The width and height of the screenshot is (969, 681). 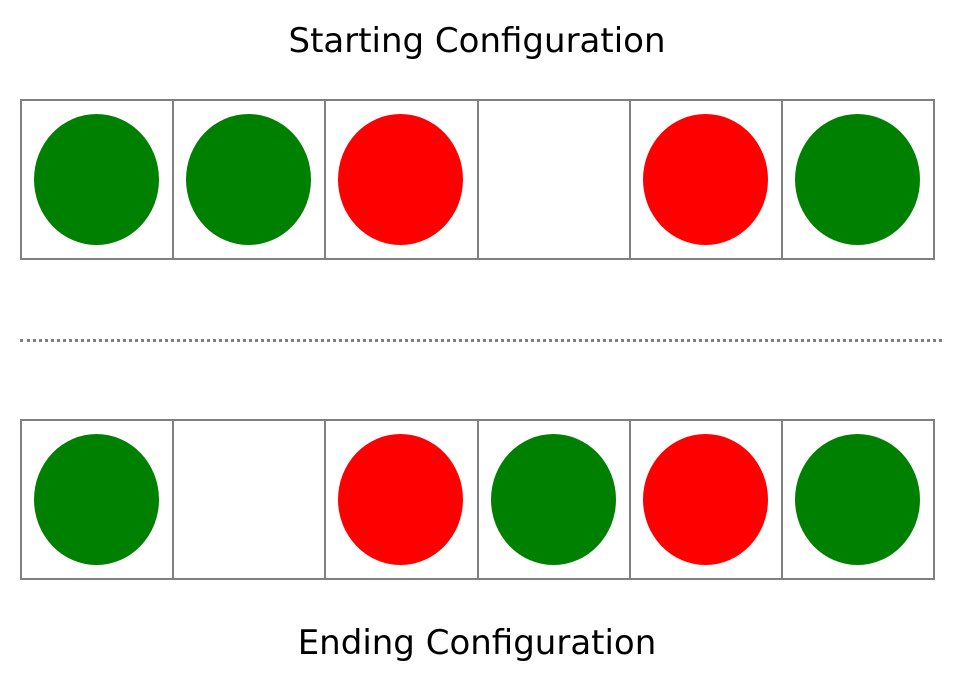 What do you see at coordinates (481, 340) in the screenshot?
I see `dotted-divider` at bounding box center [481, 340].